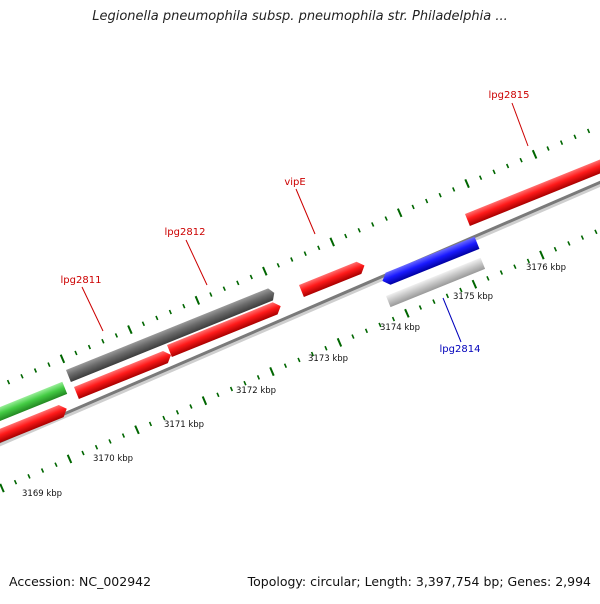 The height and width of the screenshot is (604, 600). I want to click on ruler-label: 3174 kbp, so click(400, 328).